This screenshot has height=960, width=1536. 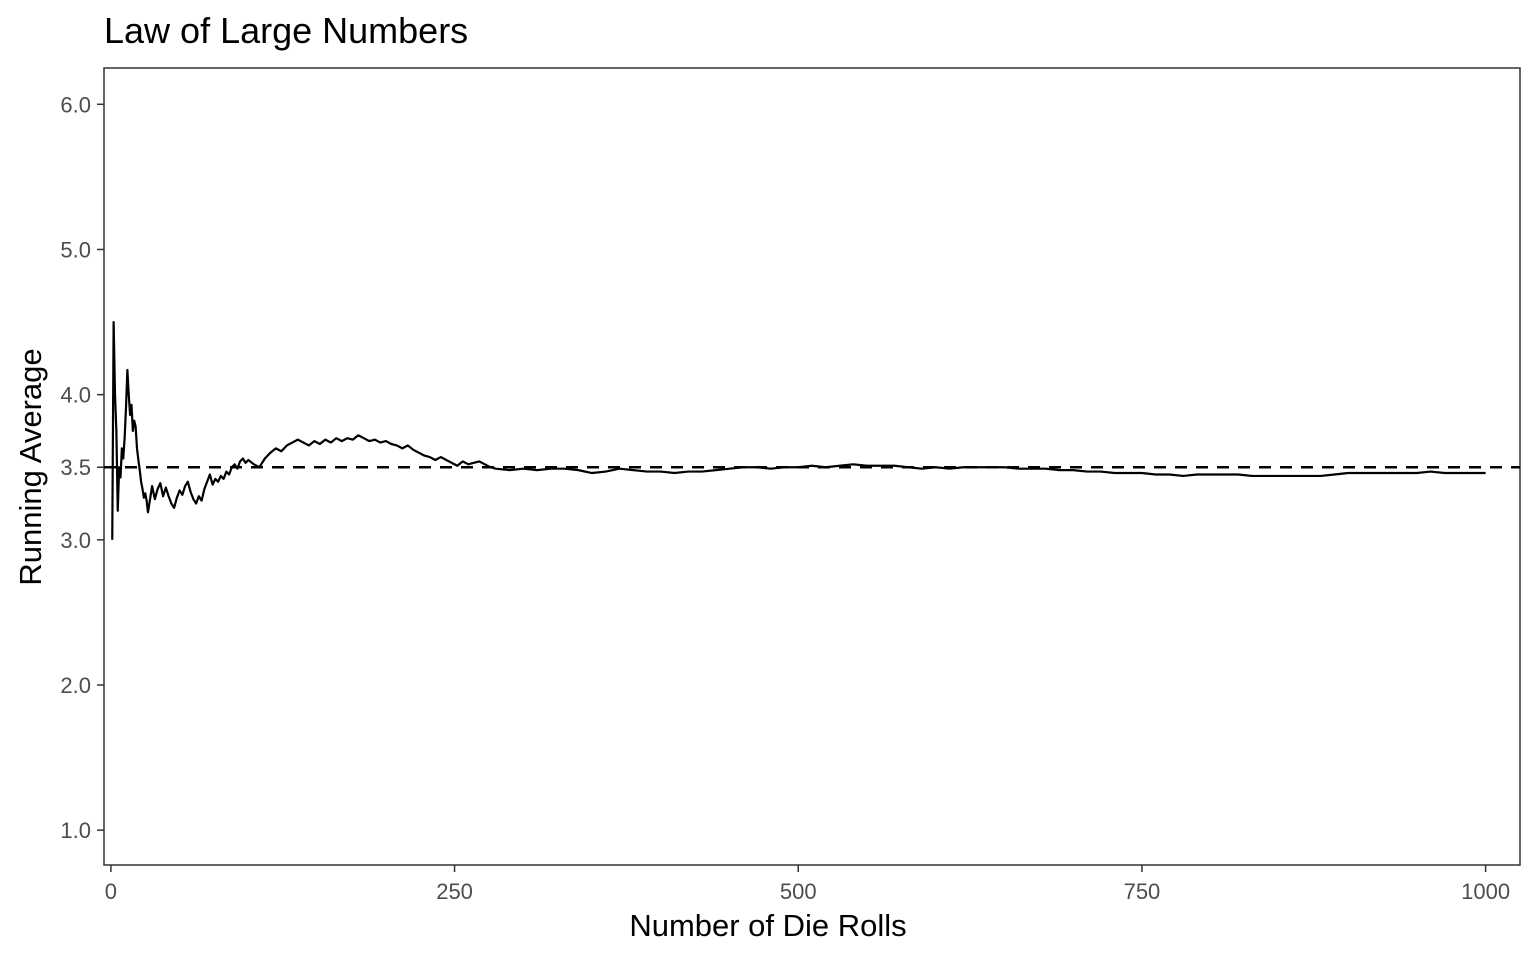 I want to click on chart-title: Law of Large Numbers, so click(x=286, y=30).